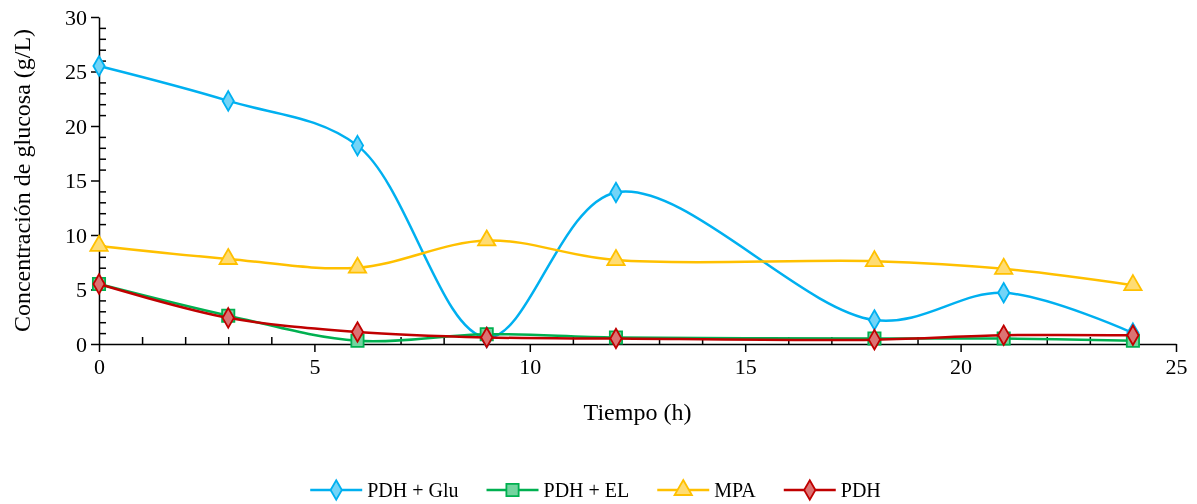 The image size is (1197, 504). Describe the element at coordinates (413, 490) in the screenshot. I see `legend-label: PDH + Glu` at that location.